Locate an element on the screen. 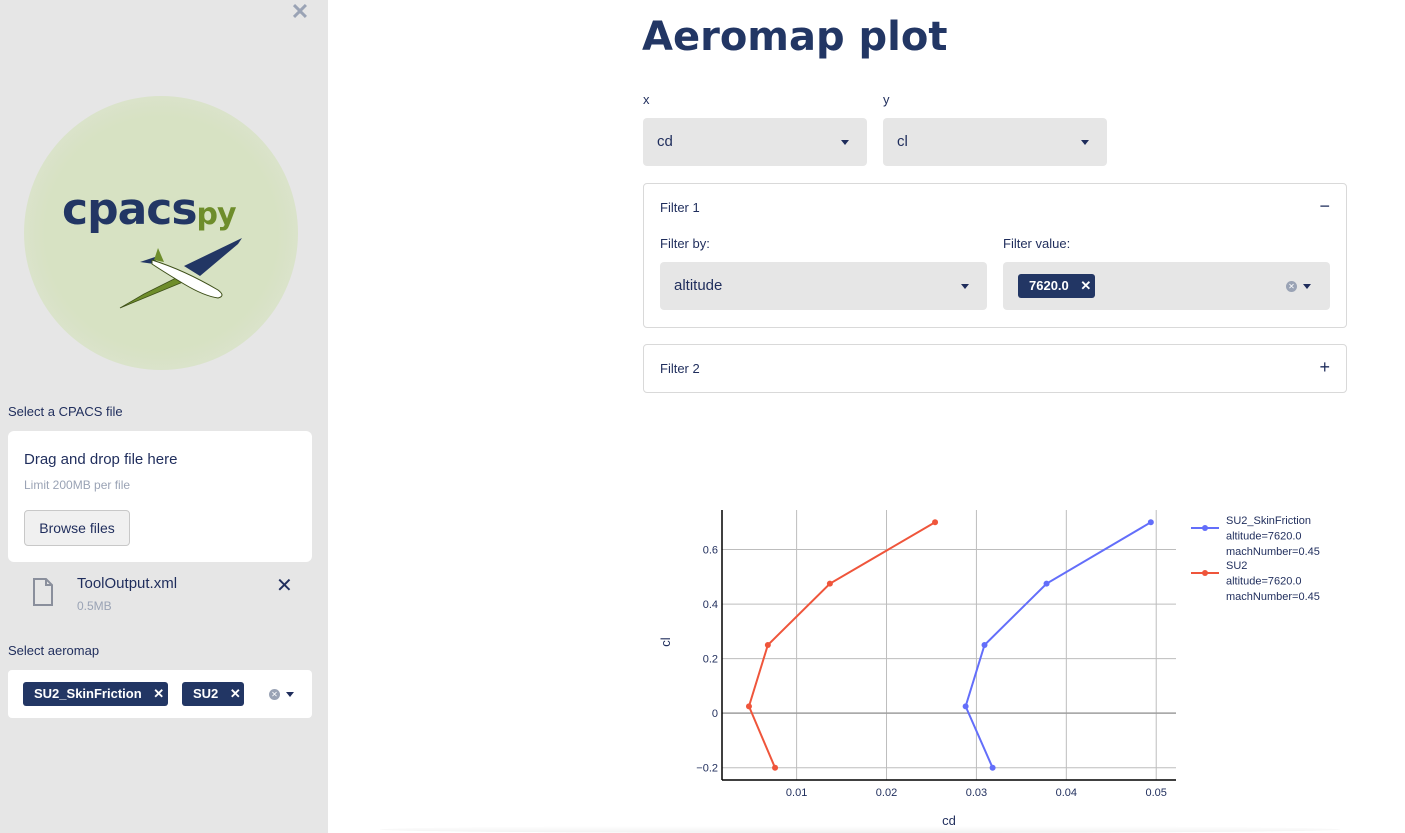  y-axis-select-value: cl is located at coordinates (902, 141).